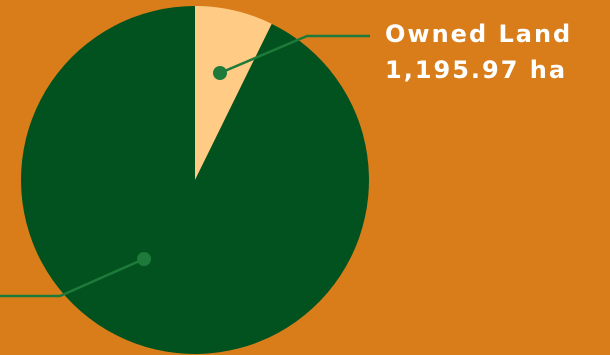 The height and width of the screenshot is (355, 610). I want to click on other-slice-leader-line, so click(72, 277).